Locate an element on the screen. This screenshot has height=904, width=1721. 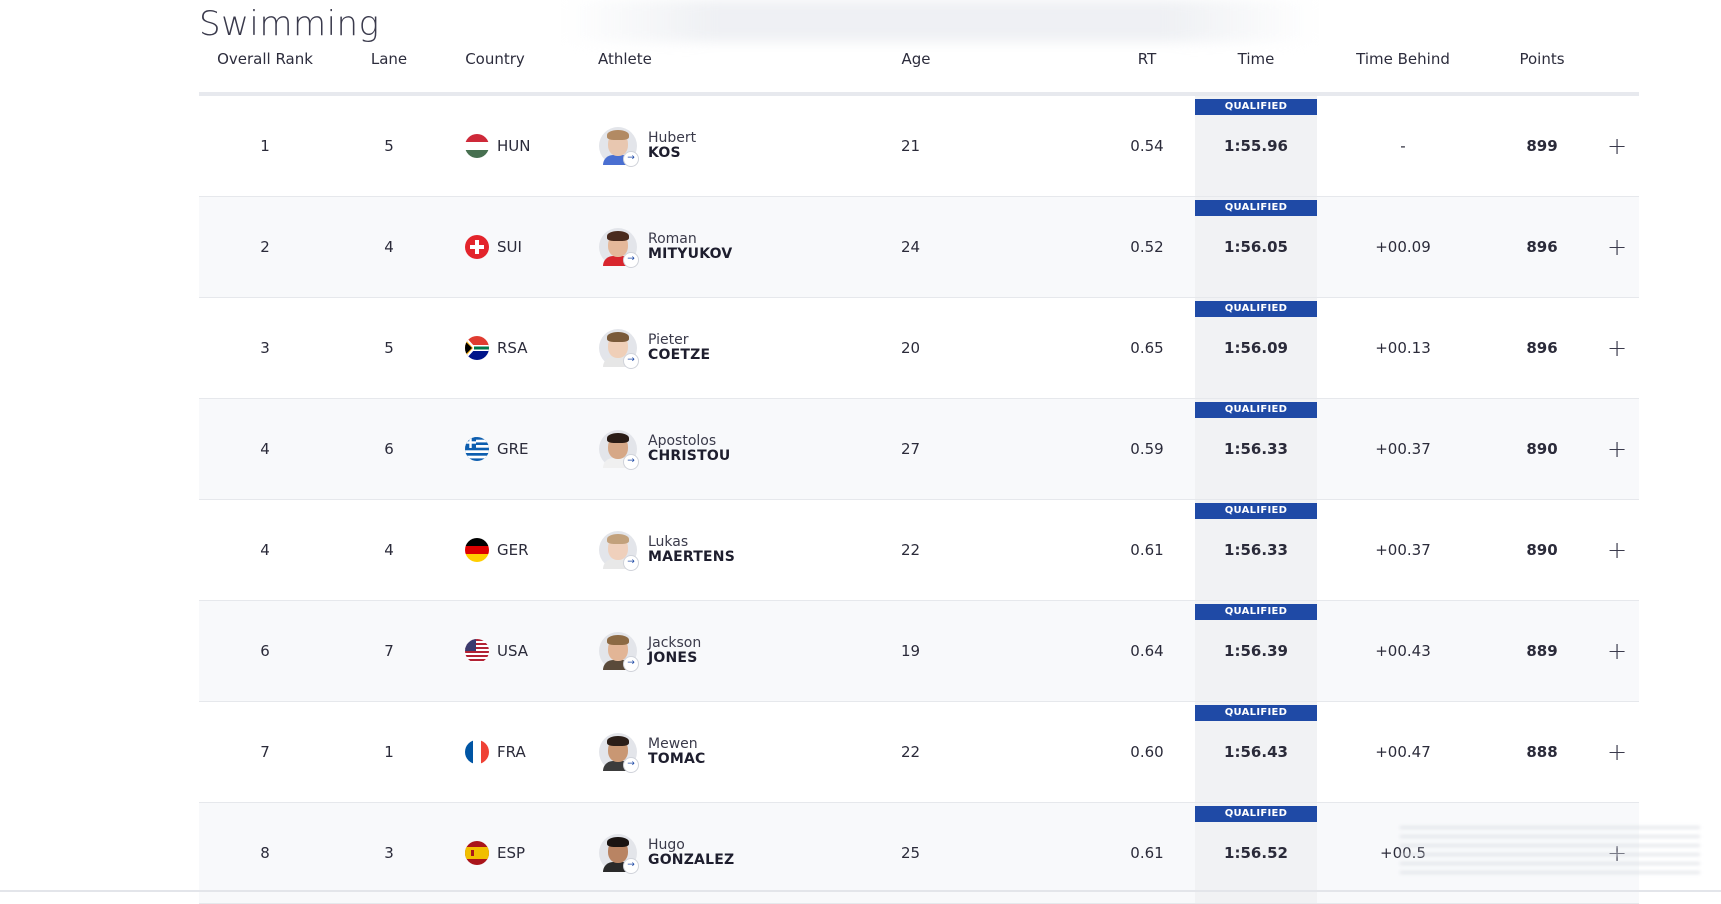
lane-cell: 7 is located at coordinates (389, 651).